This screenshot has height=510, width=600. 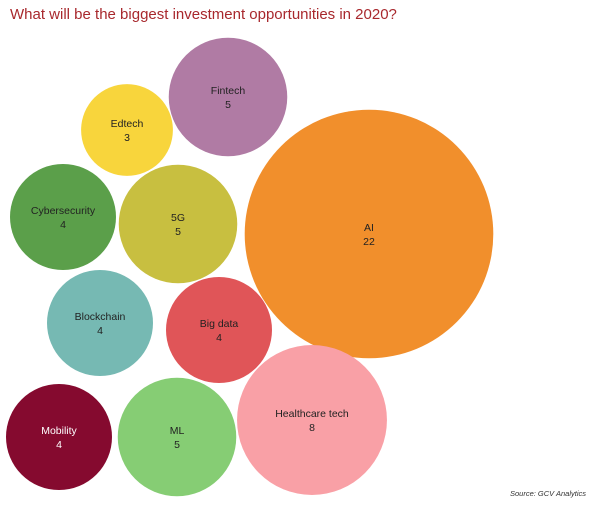 What do you see at coordinates (312, 428) in the screenshot?
I see `bubble-value-healthcare-tech: 8` at bounding box center [312, 428].